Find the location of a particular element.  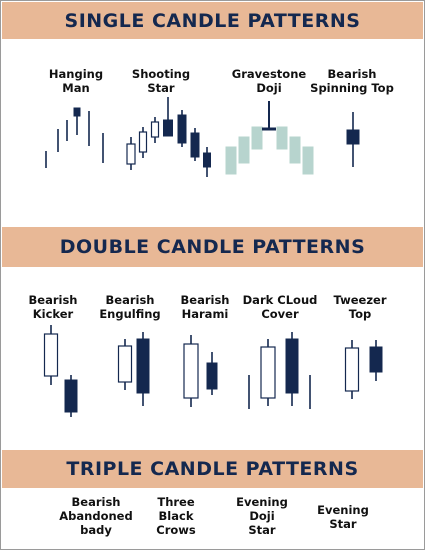

section-title-double: DOUBLE CANDLE PATTERNS is located at coordinates (212, 247).